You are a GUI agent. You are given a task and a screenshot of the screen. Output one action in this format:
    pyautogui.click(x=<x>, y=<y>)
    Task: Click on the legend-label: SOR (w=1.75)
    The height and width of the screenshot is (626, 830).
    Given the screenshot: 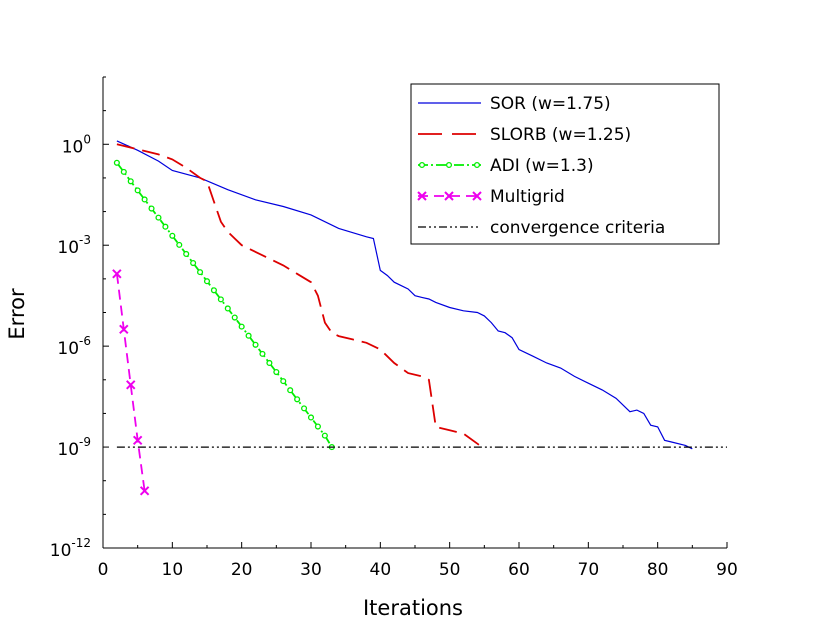 What is the action you would take?
    pyautogui.click(x=550, y=104)
    